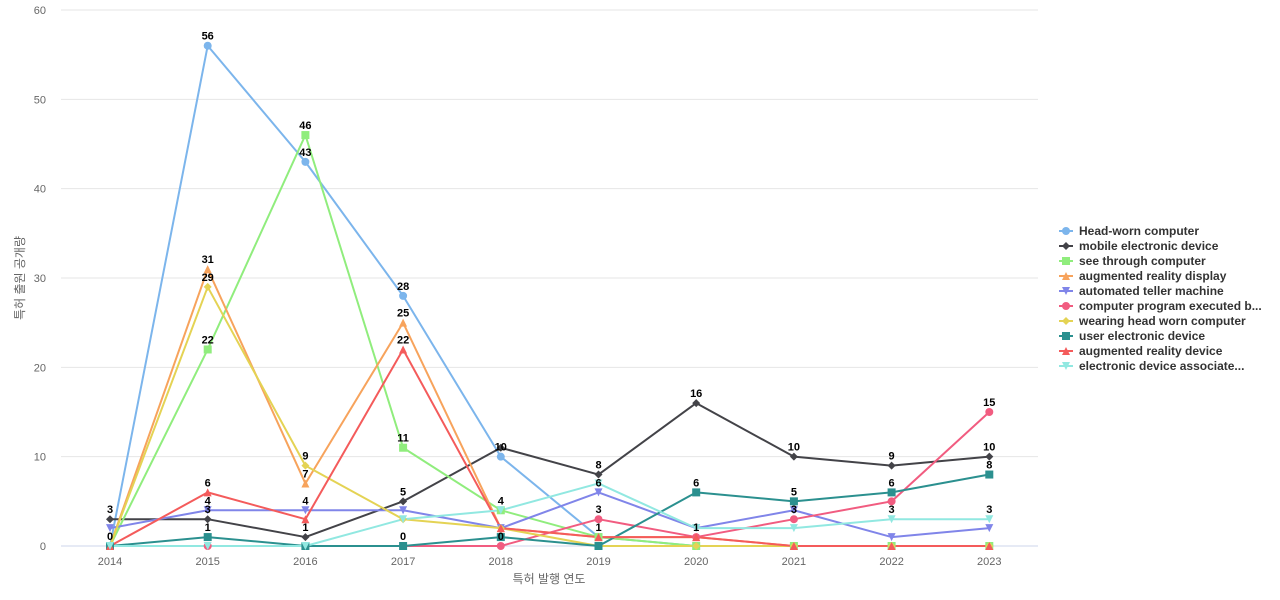 The image size is (1280, 600). What do you see at coordinates (305, 153) in the screenshot?
I see `data-label: 43` at bounding box center [305, 153].